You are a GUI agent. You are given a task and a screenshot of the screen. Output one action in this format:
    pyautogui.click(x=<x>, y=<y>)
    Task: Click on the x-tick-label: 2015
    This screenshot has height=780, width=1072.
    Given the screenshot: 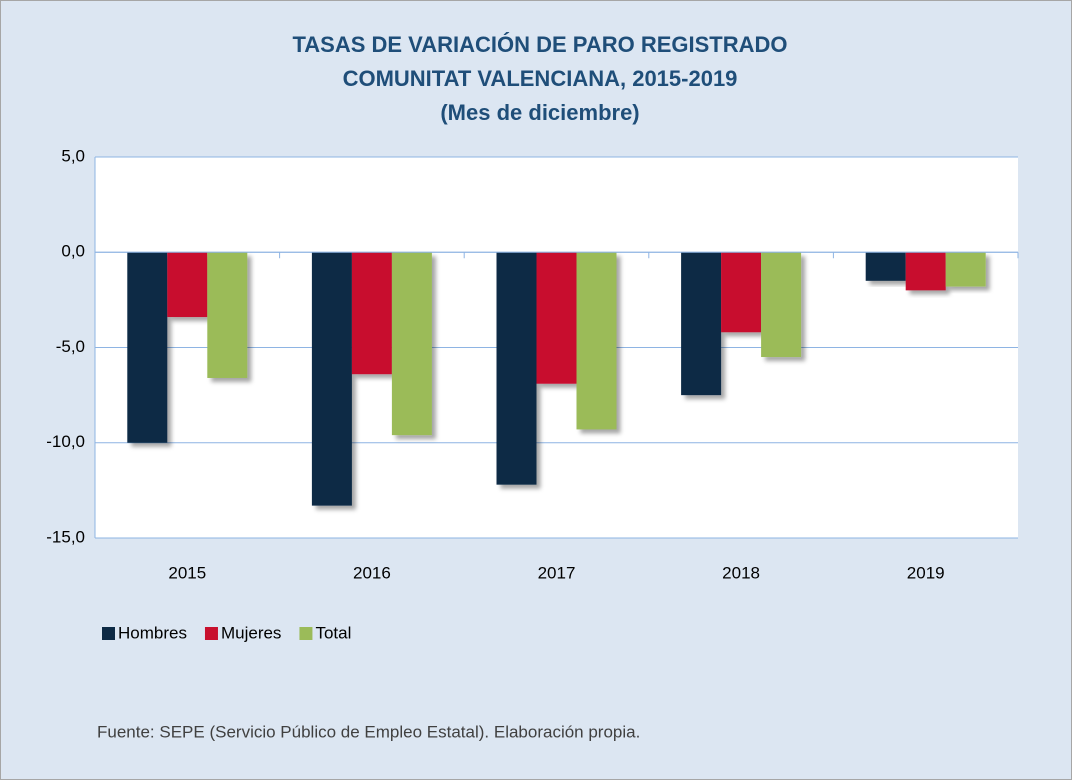 What is the action you would take?
    pyautogui.click(x=187, y=572)
    